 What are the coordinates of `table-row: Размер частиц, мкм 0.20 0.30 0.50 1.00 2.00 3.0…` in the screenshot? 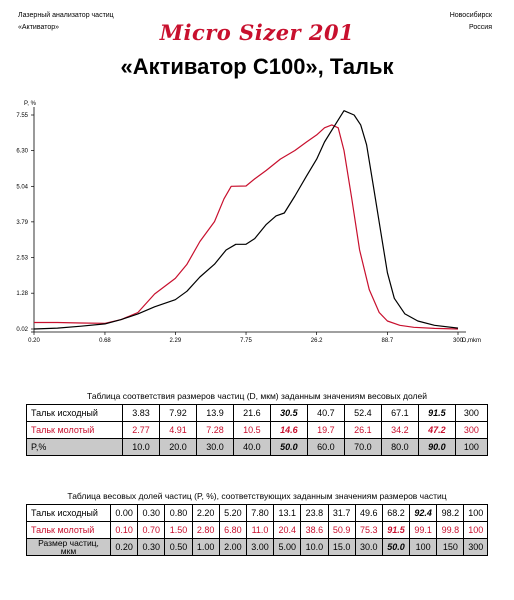 It's located at (257, 547).